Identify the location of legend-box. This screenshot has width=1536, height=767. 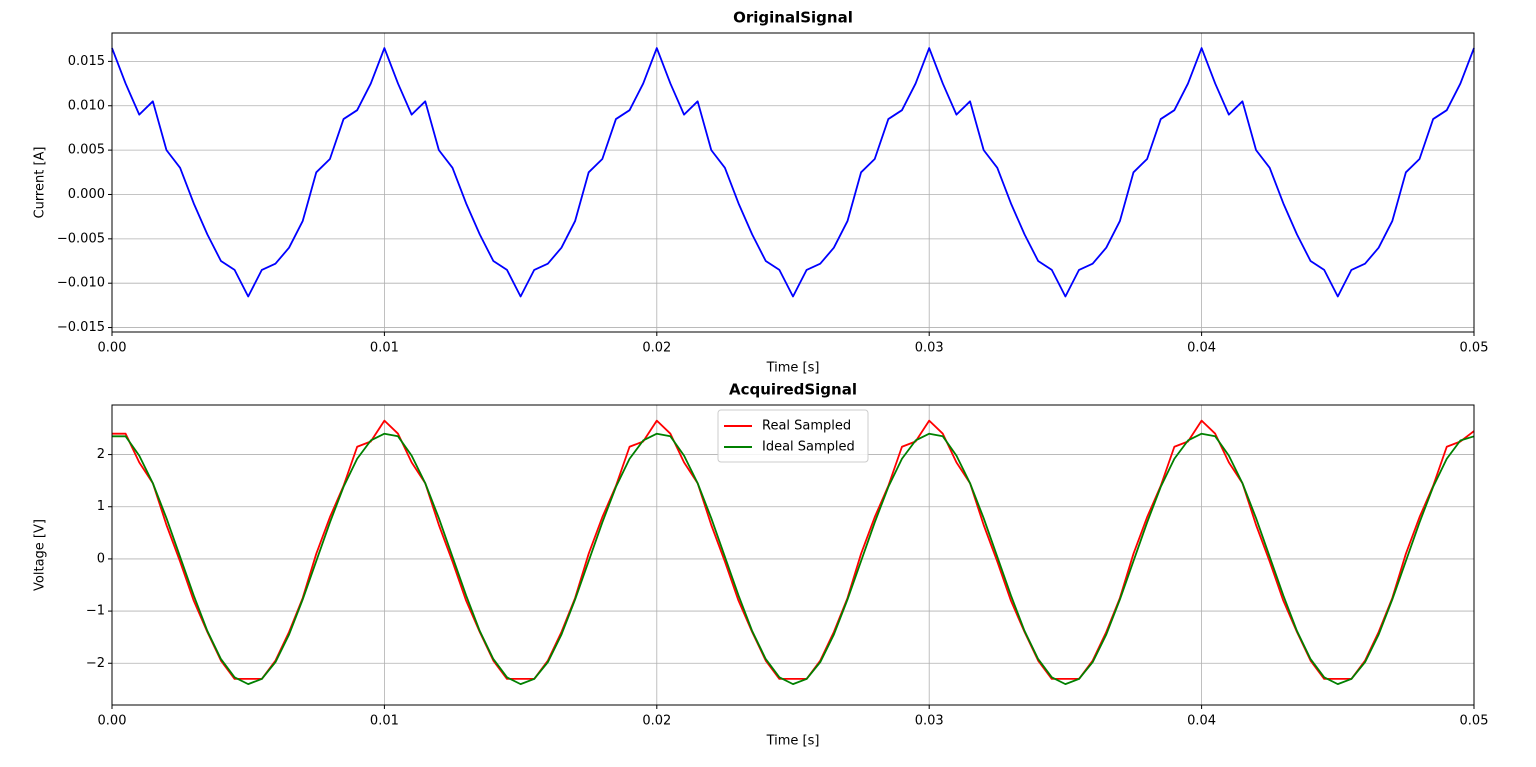
(793, 436).